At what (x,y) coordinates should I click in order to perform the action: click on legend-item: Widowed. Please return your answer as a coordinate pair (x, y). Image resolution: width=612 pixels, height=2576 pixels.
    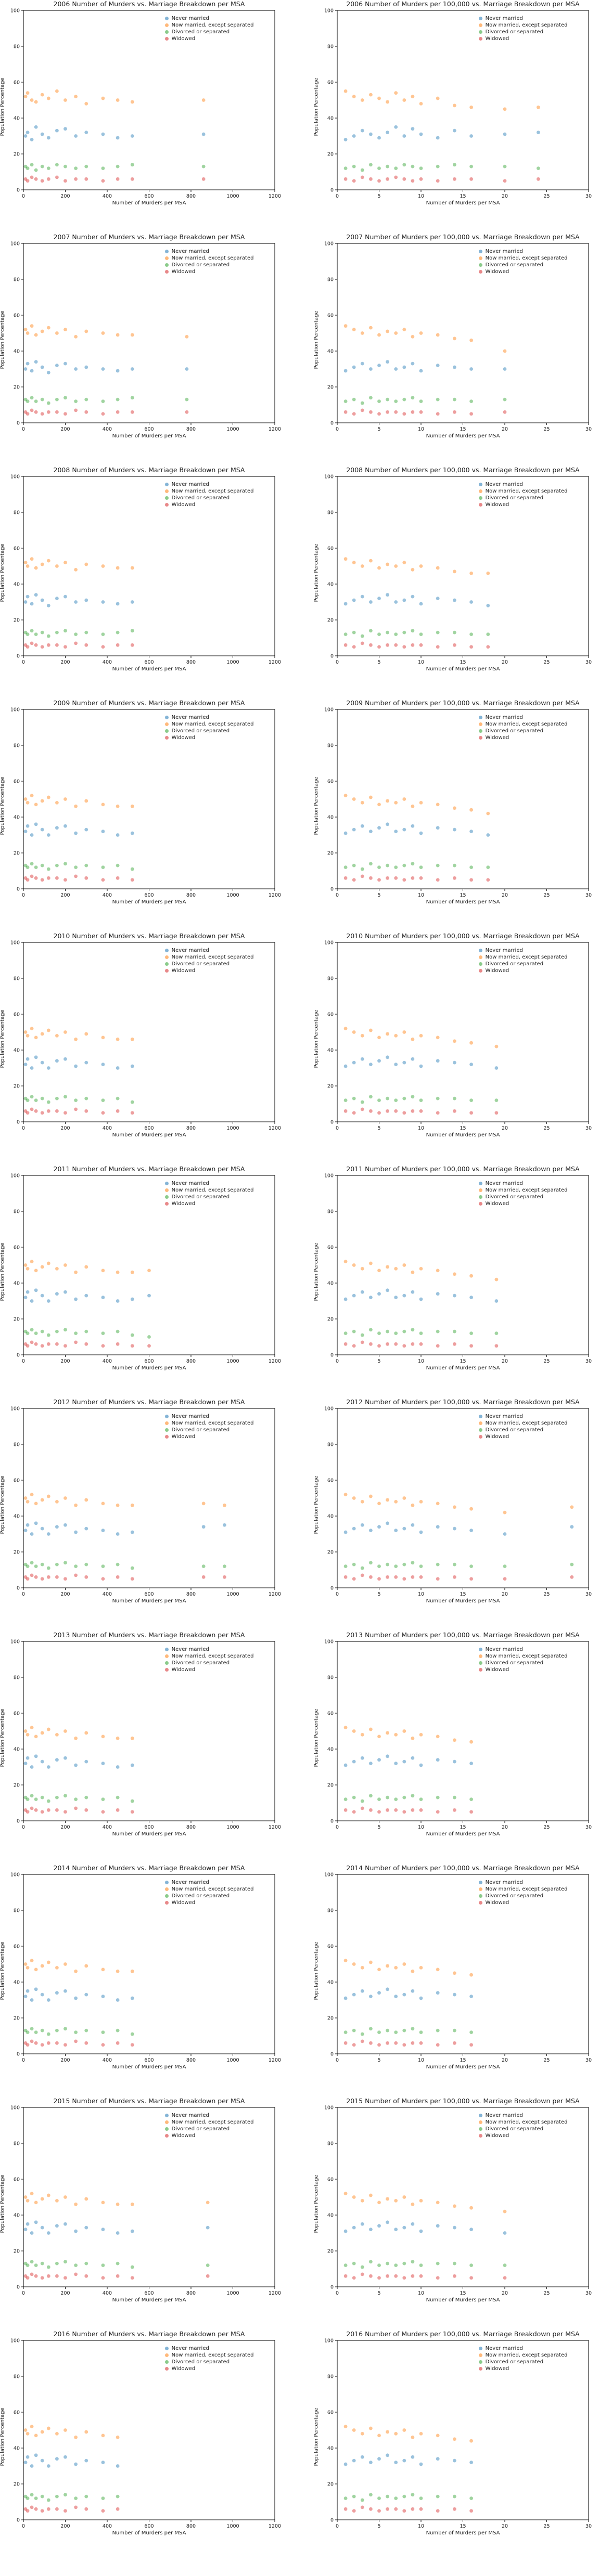
    Looking at the image, I should click on (523, 505).